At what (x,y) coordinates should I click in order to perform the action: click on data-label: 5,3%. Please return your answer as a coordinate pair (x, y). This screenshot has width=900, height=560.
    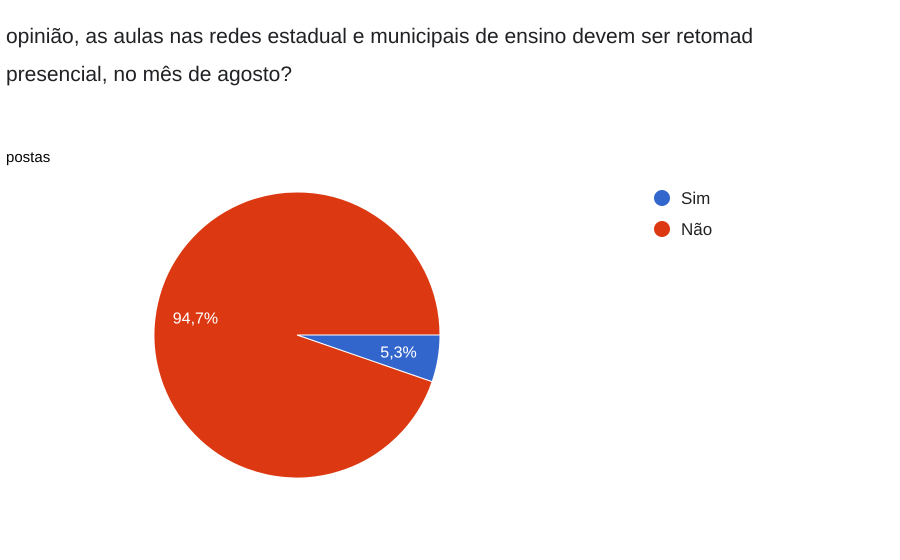
    Looking at the image, I should click on (398, 353).